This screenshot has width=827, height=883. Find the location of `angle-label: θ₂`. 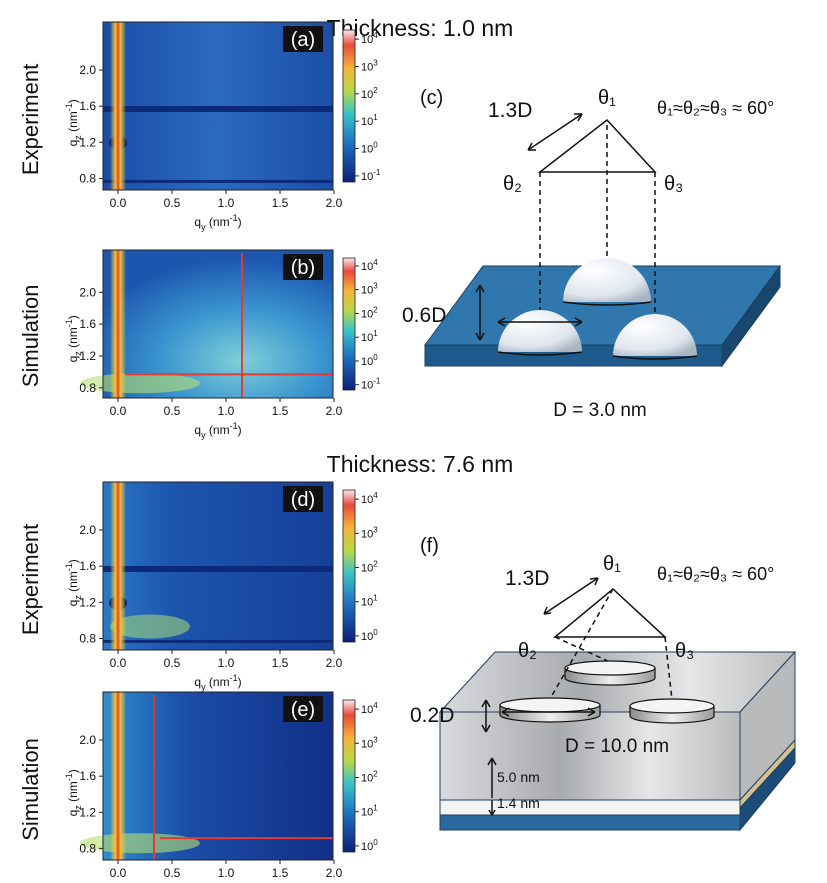

angle-label: θ₂ is located at coordinates (512, 184).